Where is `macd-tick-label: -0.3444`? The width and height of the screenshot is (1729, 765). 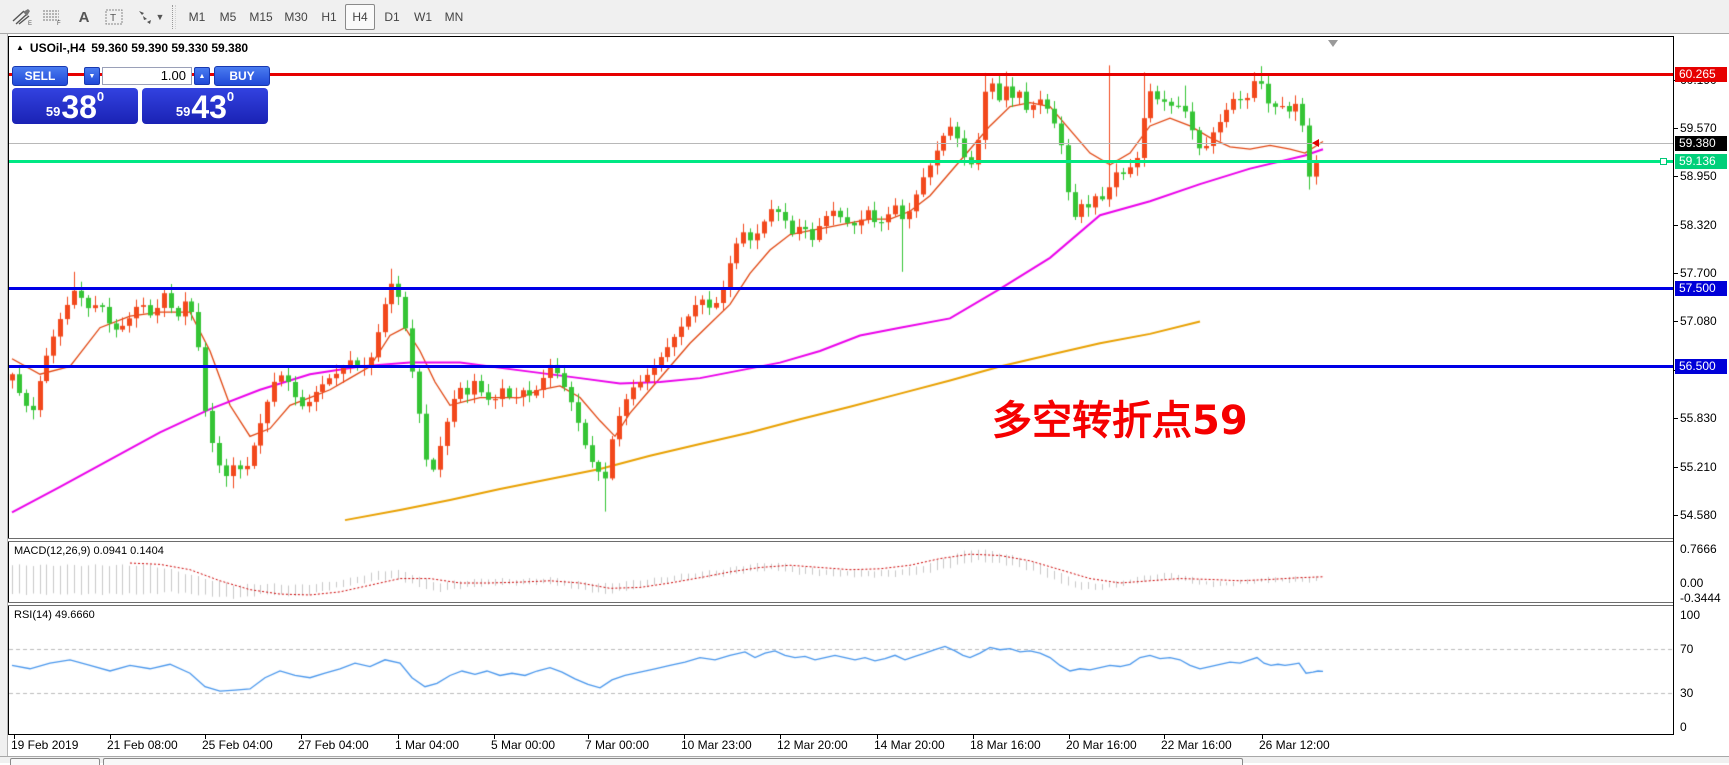 macd-tick-label: -0.3444 is located at coordinates (1700, 598).